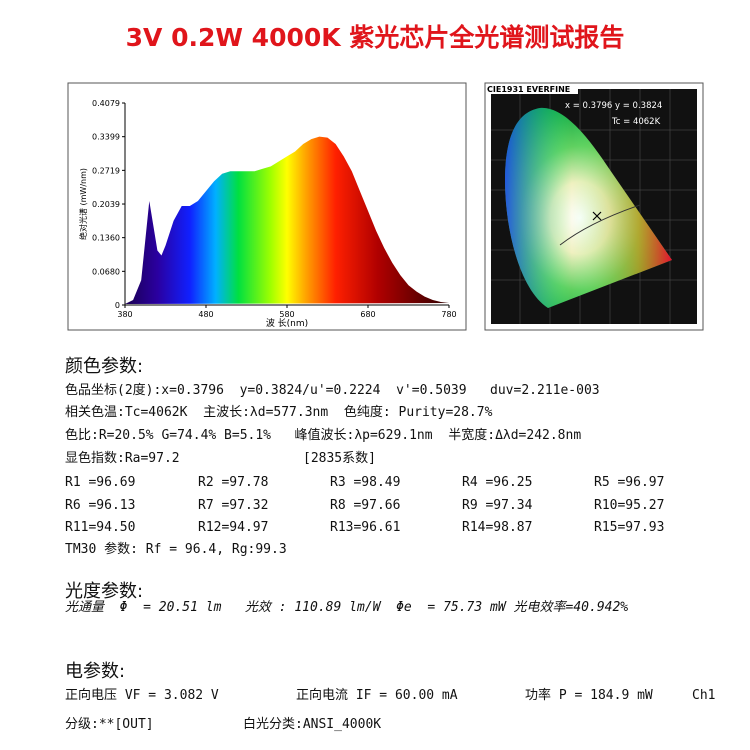 The height and width of the screenshot is (750, 750). I want to click on x-tick-label: 580, so click(286, 314).